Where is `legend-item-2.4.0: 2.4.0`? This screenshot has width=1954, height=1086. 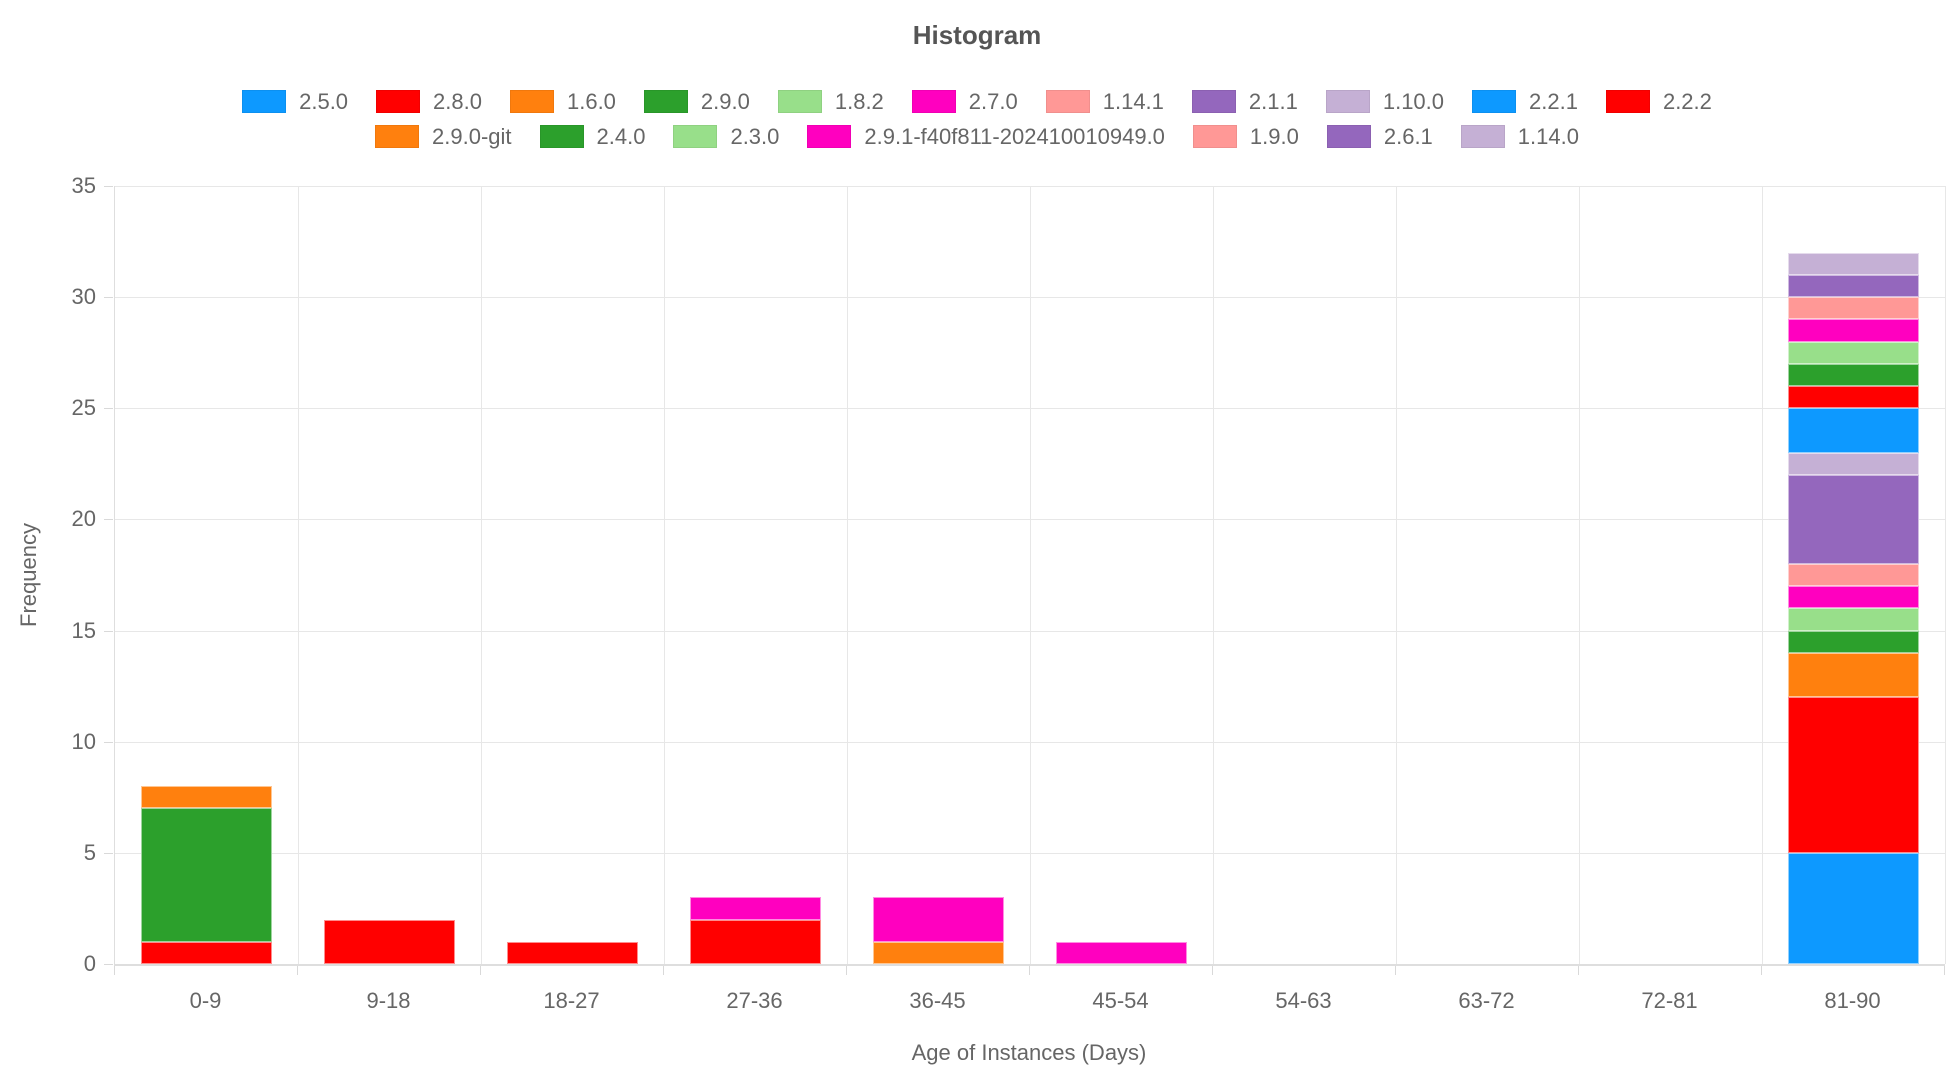 legend-item-2.4.0: 2.4.0 is located at coordinates (592, 136).